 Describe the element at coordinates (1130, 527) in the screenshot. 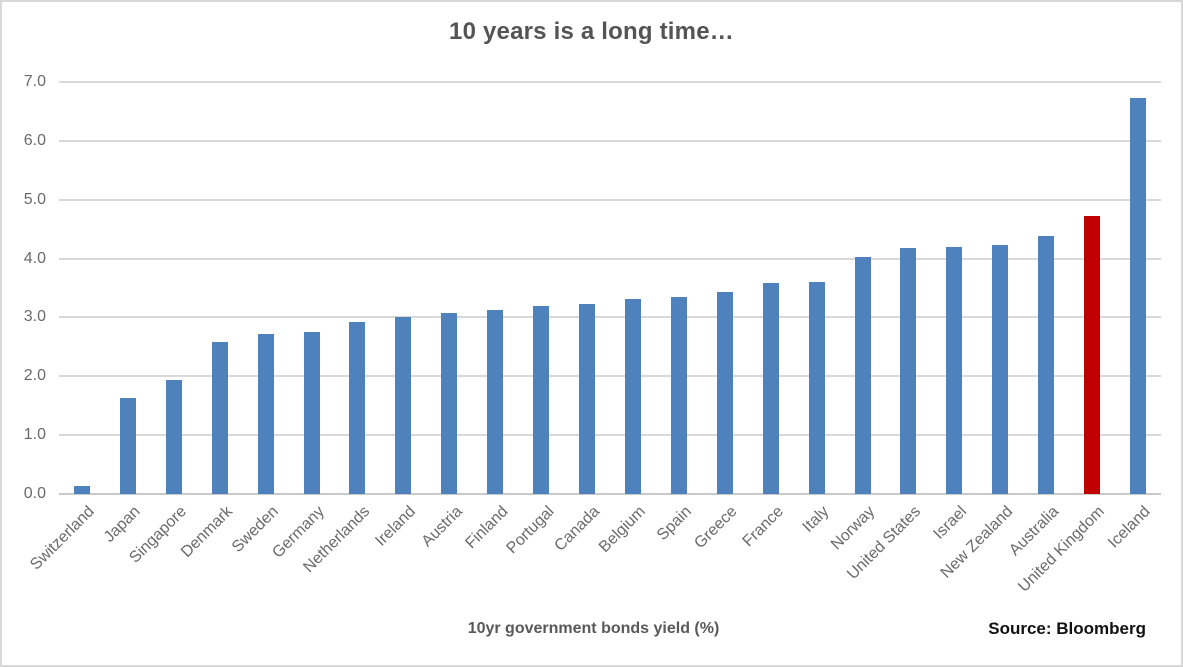

I see `x-tick-label-iceland: Iceland` at that location.